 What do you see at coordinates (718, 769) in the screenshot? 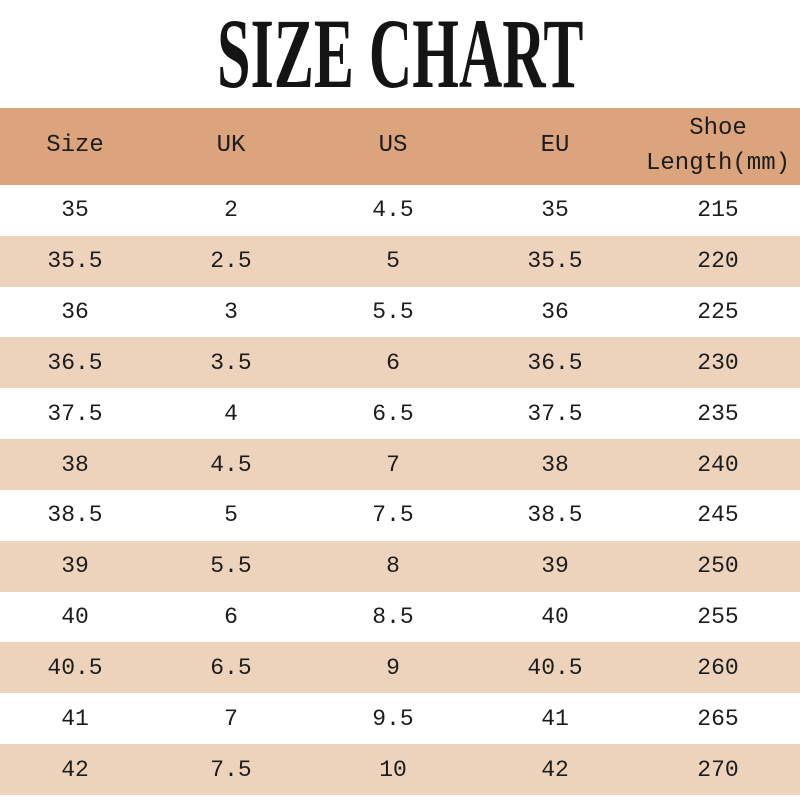
I see `table-cell: 270` at bounding box center [718, 769].